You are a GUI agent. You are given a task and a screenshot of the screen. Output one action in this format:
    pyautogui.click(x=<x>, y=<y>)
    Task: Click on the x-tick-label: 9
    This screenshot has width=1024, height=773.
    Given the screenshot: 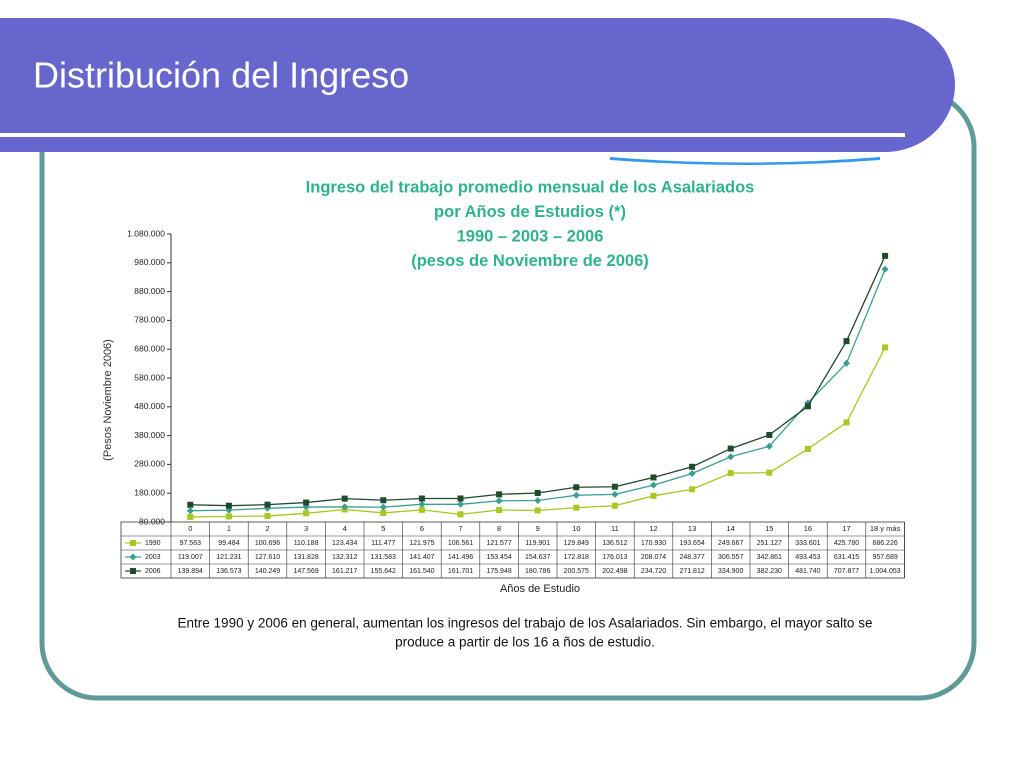 What is the action you would take?
    pyautogui.click(x=538, y=528)
    